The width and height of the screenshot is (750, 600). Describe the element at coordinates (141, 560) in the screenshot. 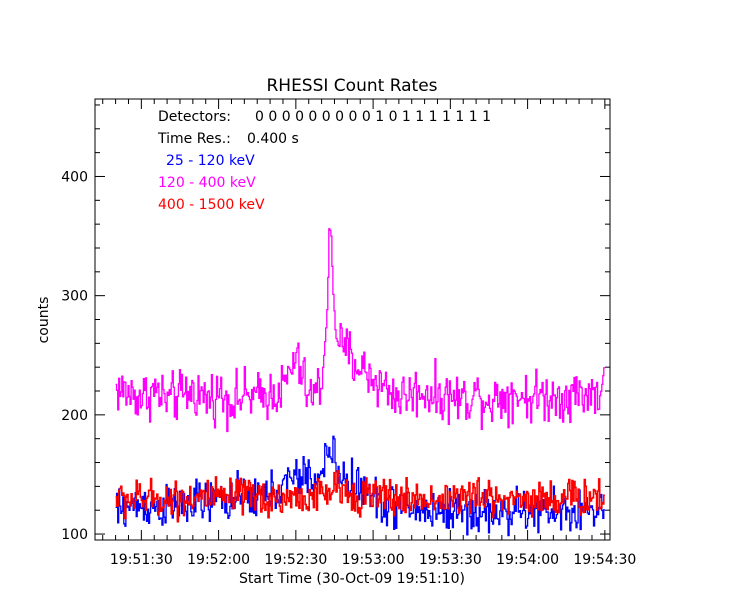

I see `x-tick-label: 19:51:30` at that location.